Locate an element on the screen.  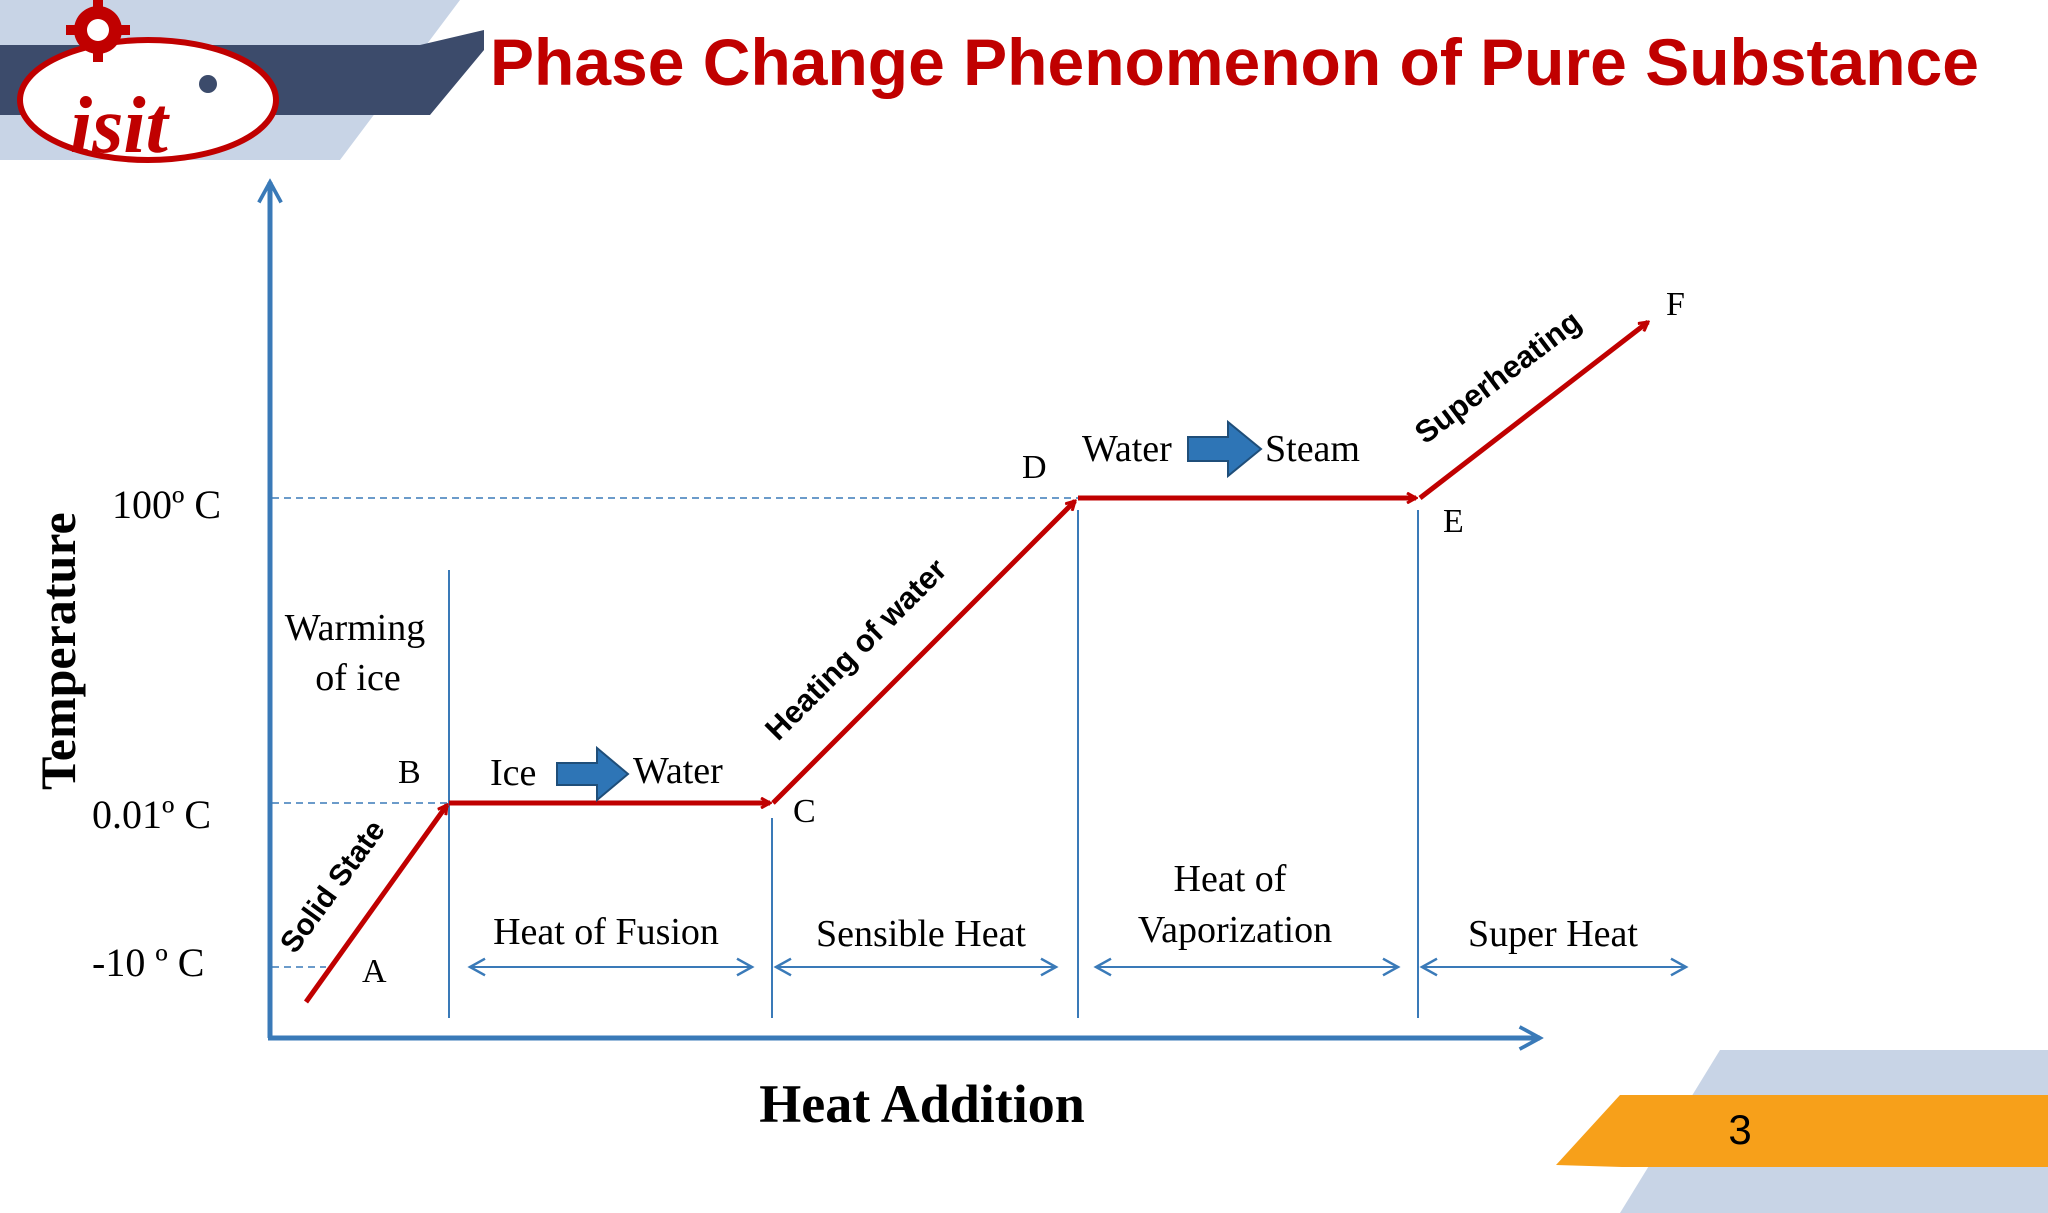
fusion-from-label: Ice is located at coordinates (513, 773).